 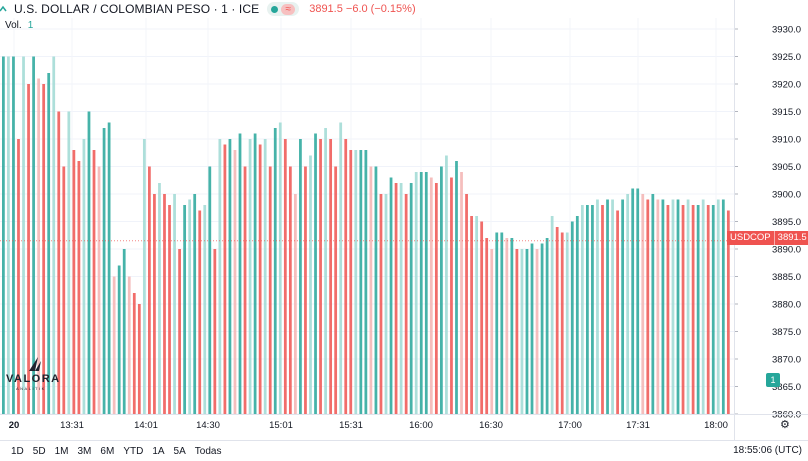 What do you see at coordinates (362, 9) in the screenshot?
I see `price-quote: 3891.5 −6.0 (−0.15%)` at bounding box center [362, 9].